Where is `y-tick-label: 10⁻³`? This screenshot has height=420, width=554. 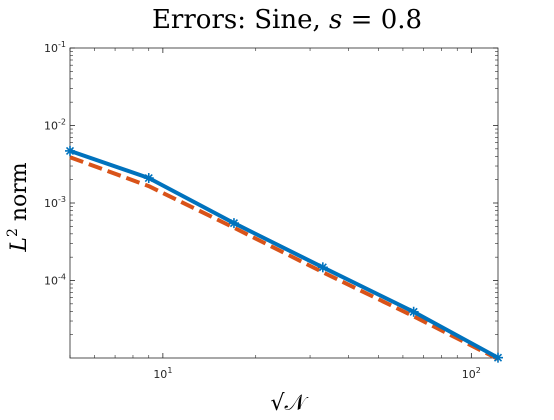
y-tick-label: 10⁻³ is located at coordinates (55, 202).